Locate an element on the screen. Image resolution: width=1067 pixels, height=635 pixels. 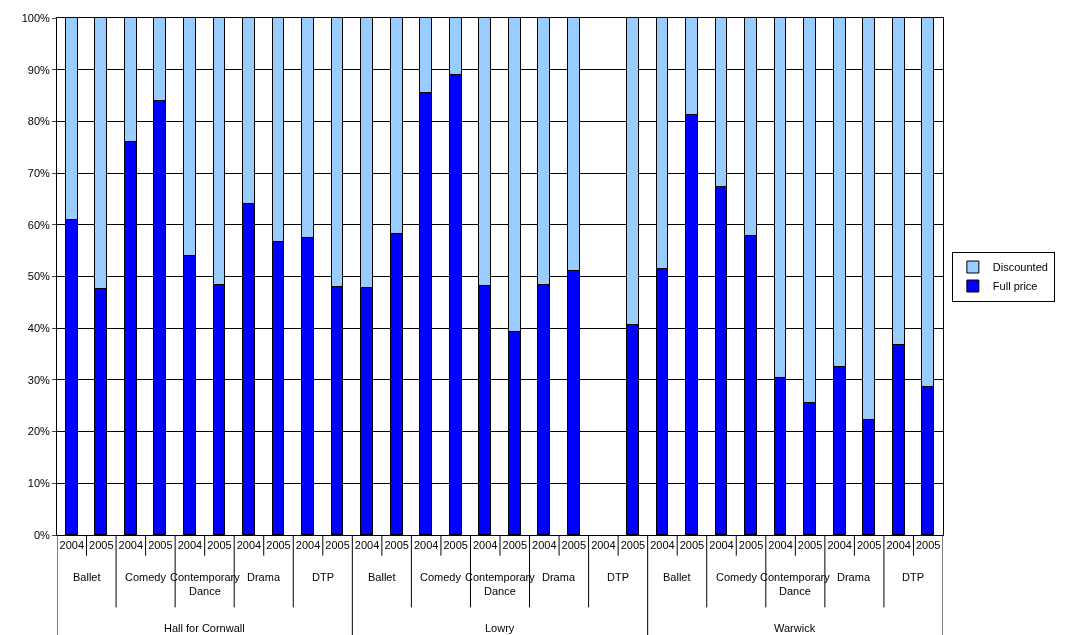
text: Lowry is located at coordinates (500, 628).